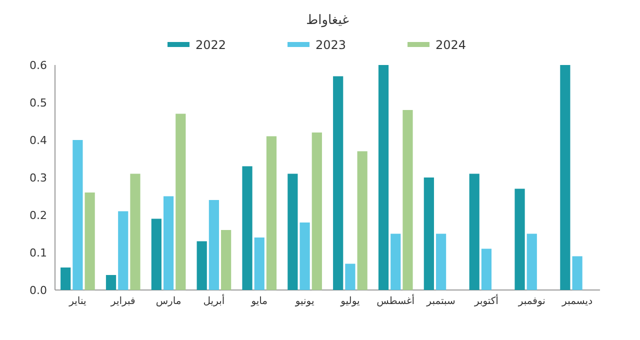 The width and height of the screenshot is (640, 340). What do you see at coordinates (486, 300) in the screenshot?
I see `x-tick-label: أكتوبر` at bounding box center [486, 300].